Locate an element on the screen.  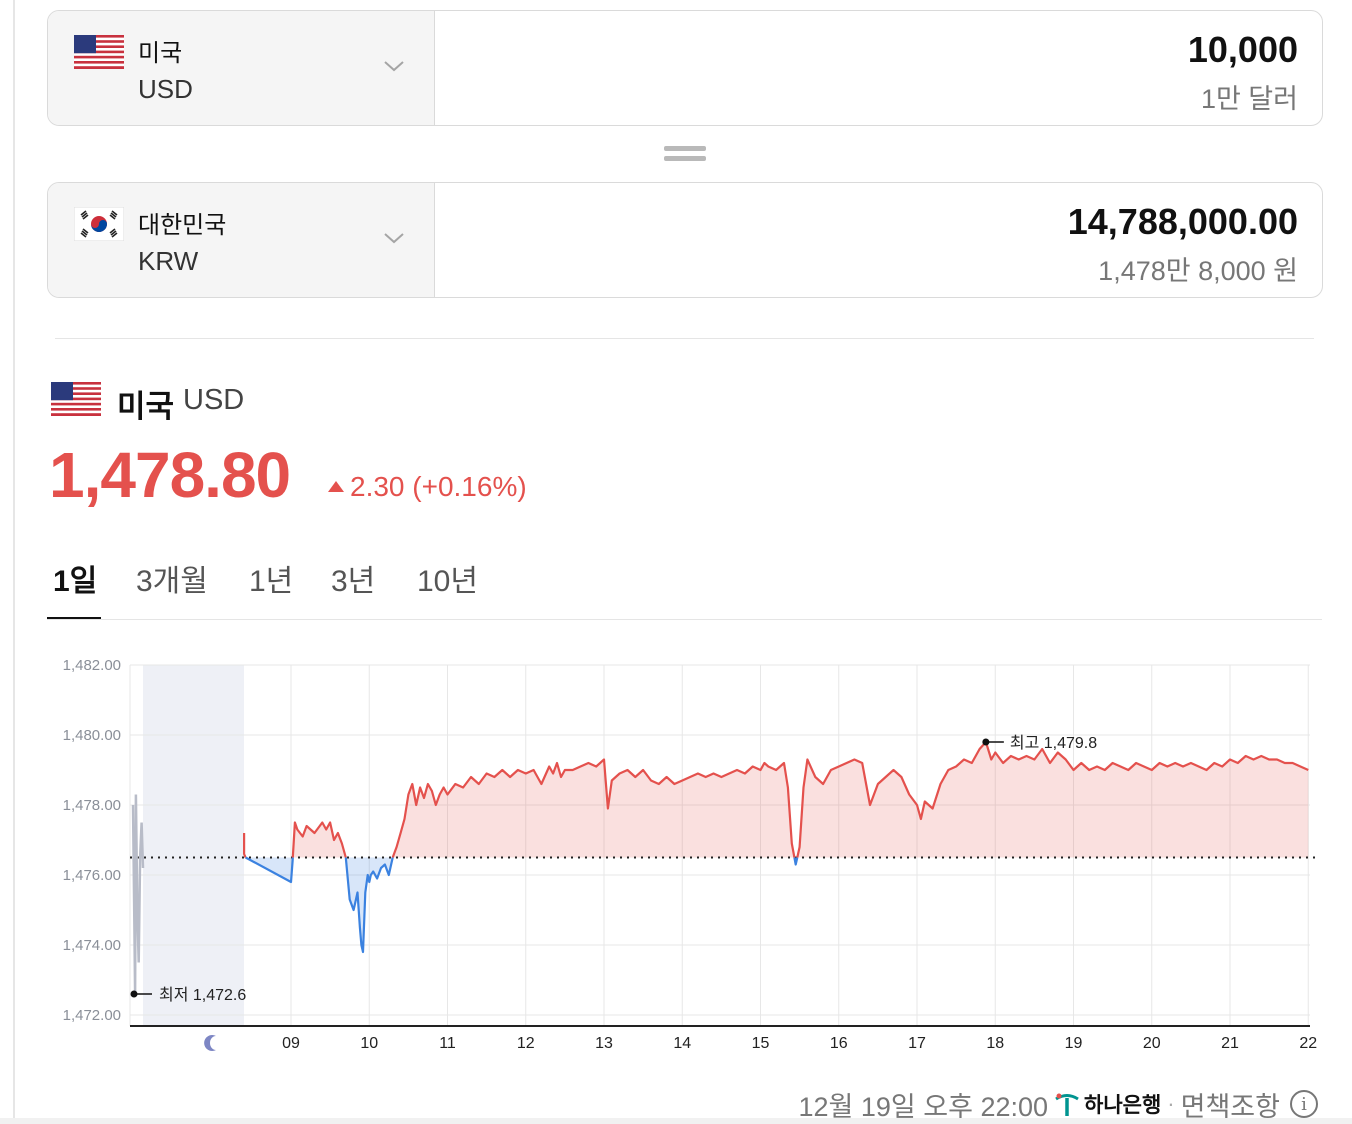
down-area is located at coordinates (369, 904).